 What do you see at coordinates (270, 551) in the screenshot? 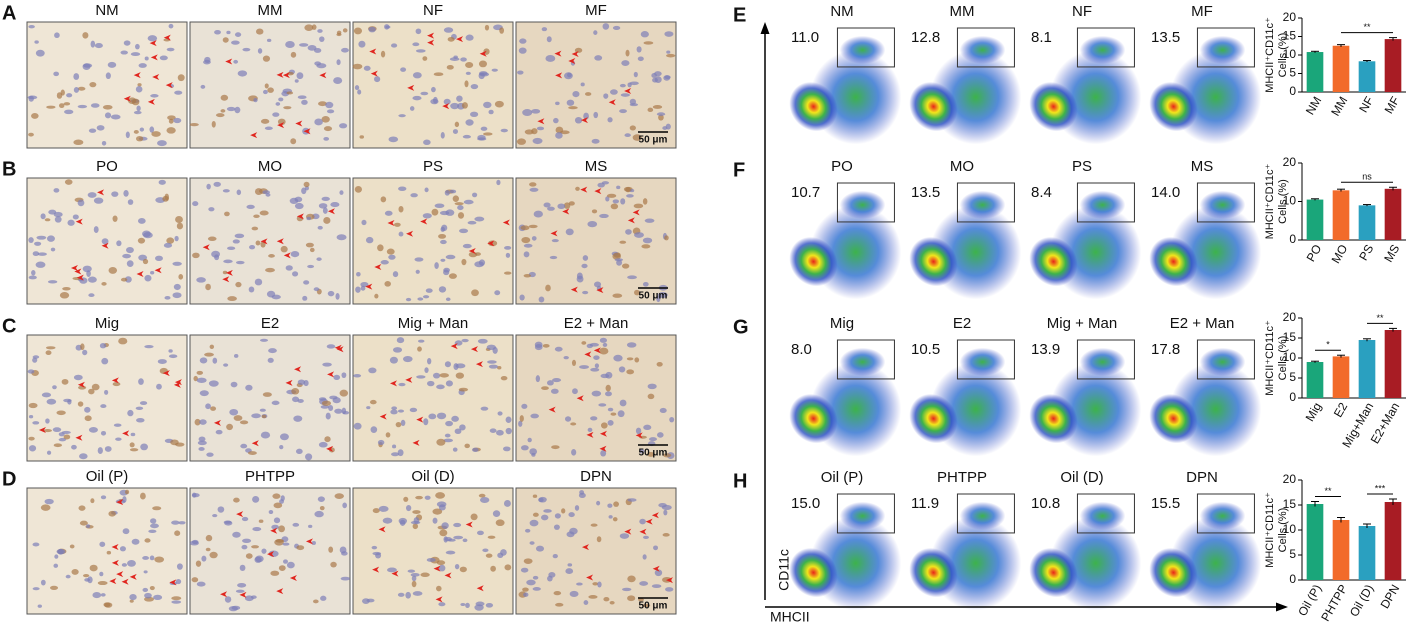
I see `micrograph` at bounding box center [270, 551].